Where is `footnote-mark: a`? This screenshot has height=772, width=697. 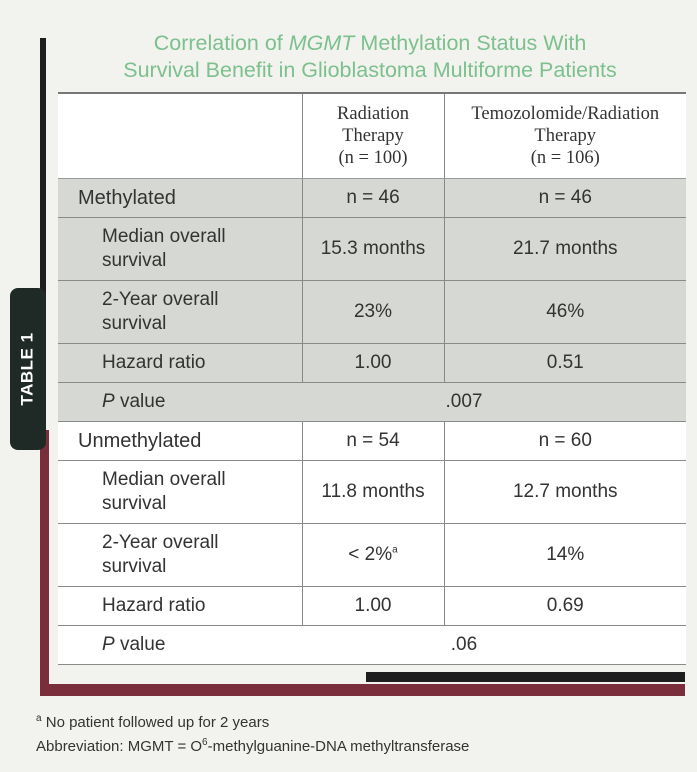
footnote-mark: a is located at coordinates (395, 550).